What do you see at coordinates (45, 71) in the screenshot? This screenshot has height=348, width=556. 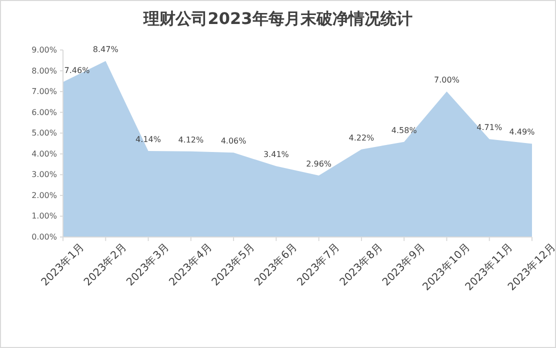 I see `y-tick-label: 8.00%` at bounding box center [45, 71].